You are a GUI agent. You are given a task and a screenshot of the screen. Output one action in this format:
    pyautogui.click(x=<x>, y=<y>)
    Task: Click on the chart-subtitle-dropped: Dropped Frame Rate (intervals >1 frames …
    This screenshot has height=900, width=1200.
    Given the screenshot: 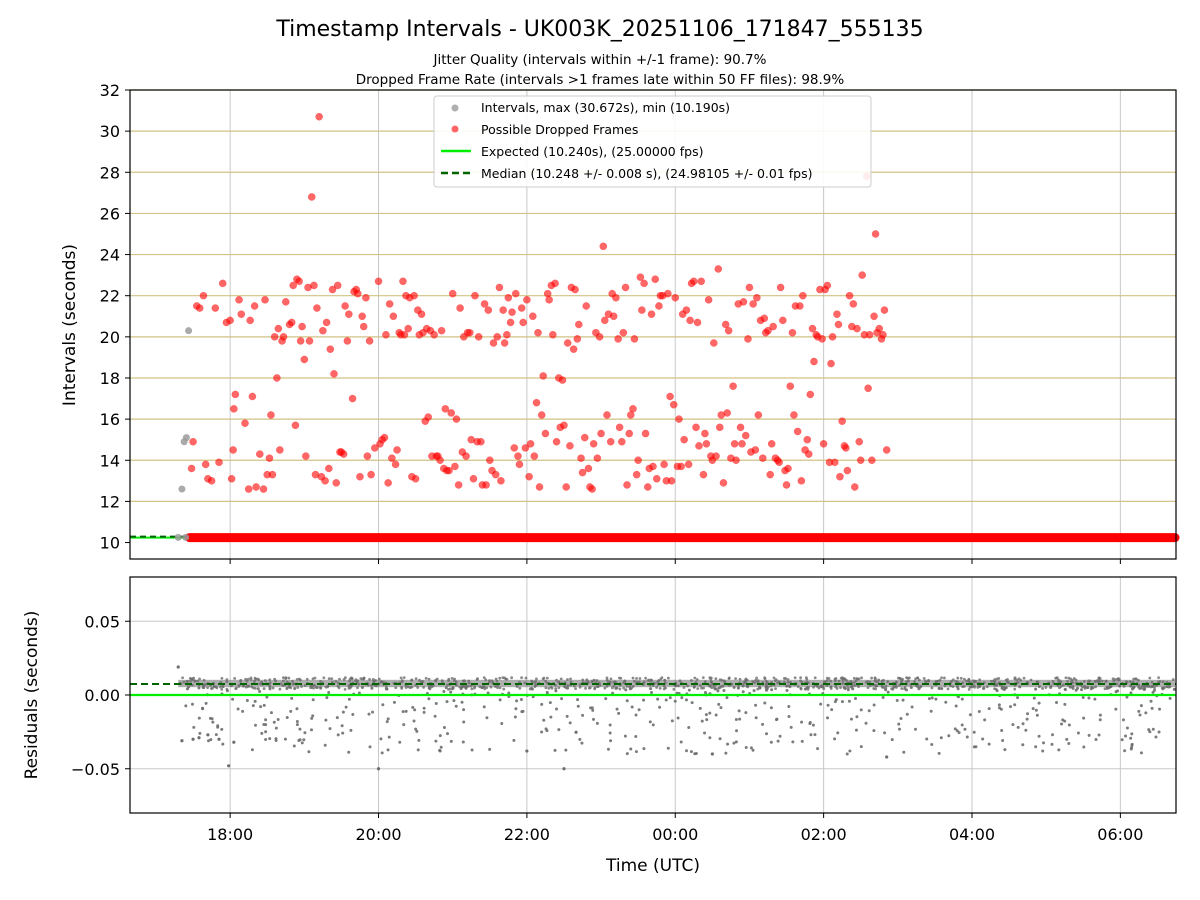 What is the action you would take?
    pyautogui.click(x=600, y=80)
    